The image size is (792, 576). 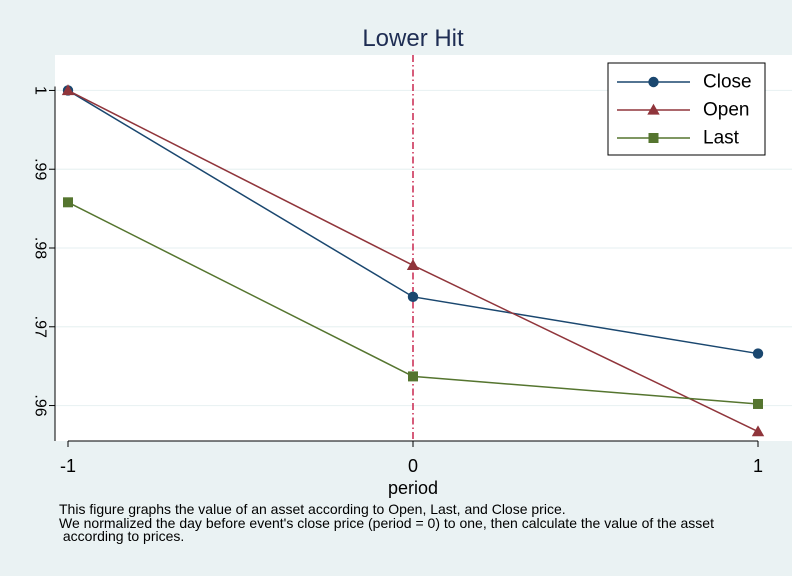 I want to click on legend-label-last: Last, so click(x=721, y=138).